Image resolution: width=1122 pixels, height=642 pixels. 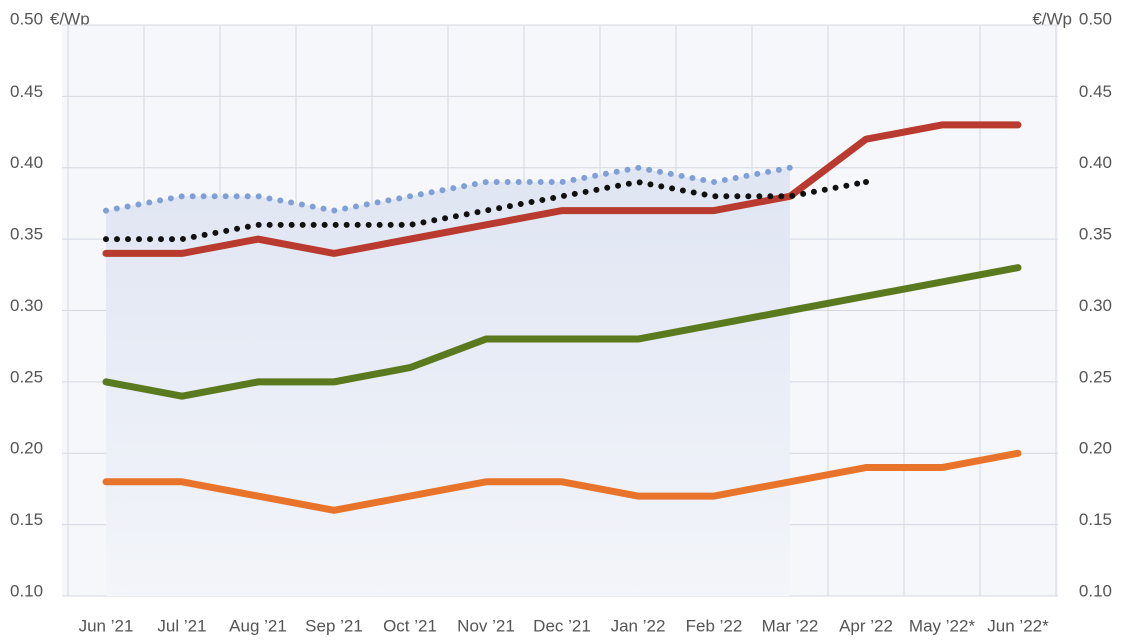 I want to click on x-tick-label: Sep ’21, so click(x=334, y=625).